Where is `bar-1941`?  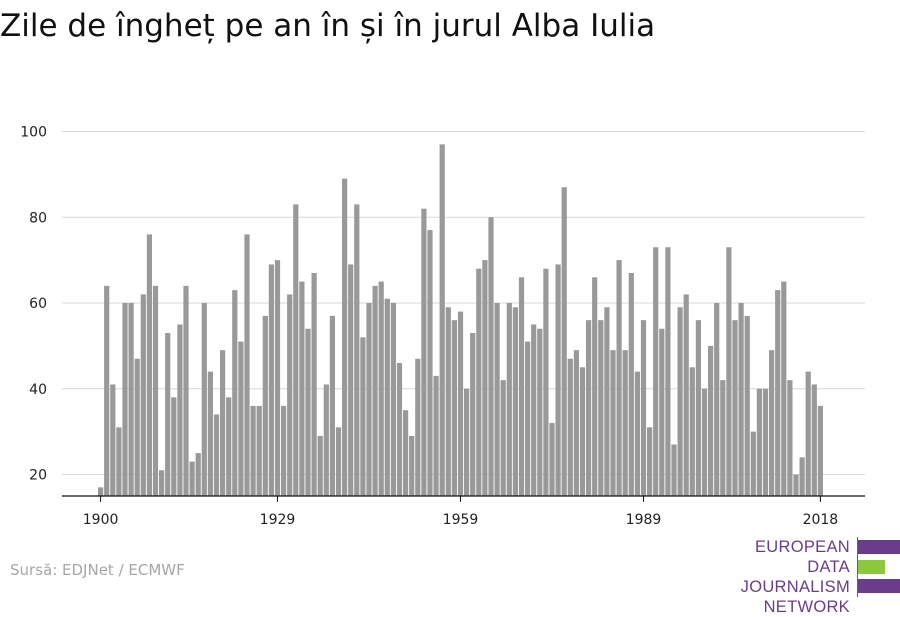
bar-1941 is located at coordinates (351, 380).